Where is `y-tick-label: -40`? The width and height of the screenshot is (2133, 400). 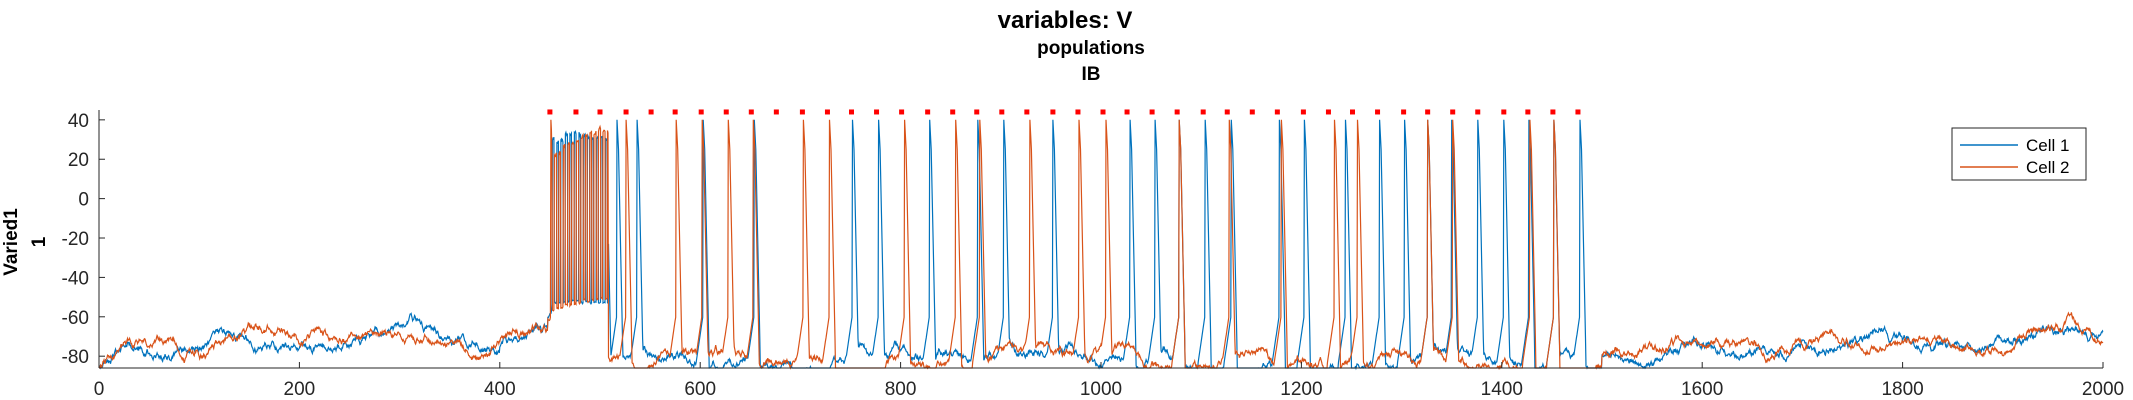
y-tick-label: -40 is located at coordinates (75, 278).